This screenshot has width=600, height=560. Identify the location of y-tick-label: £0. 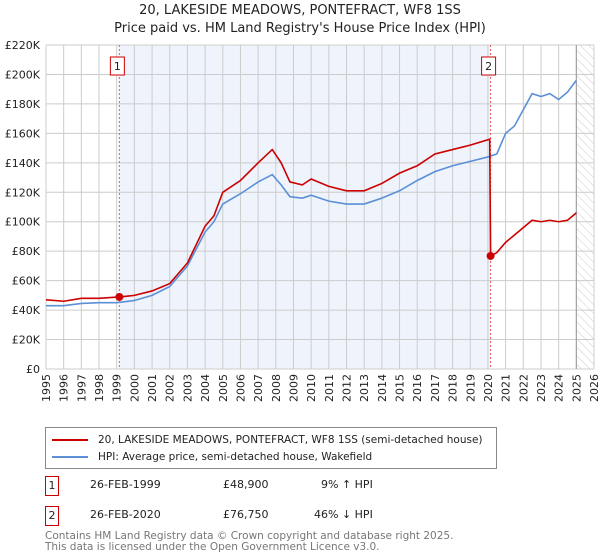
(33, 369).